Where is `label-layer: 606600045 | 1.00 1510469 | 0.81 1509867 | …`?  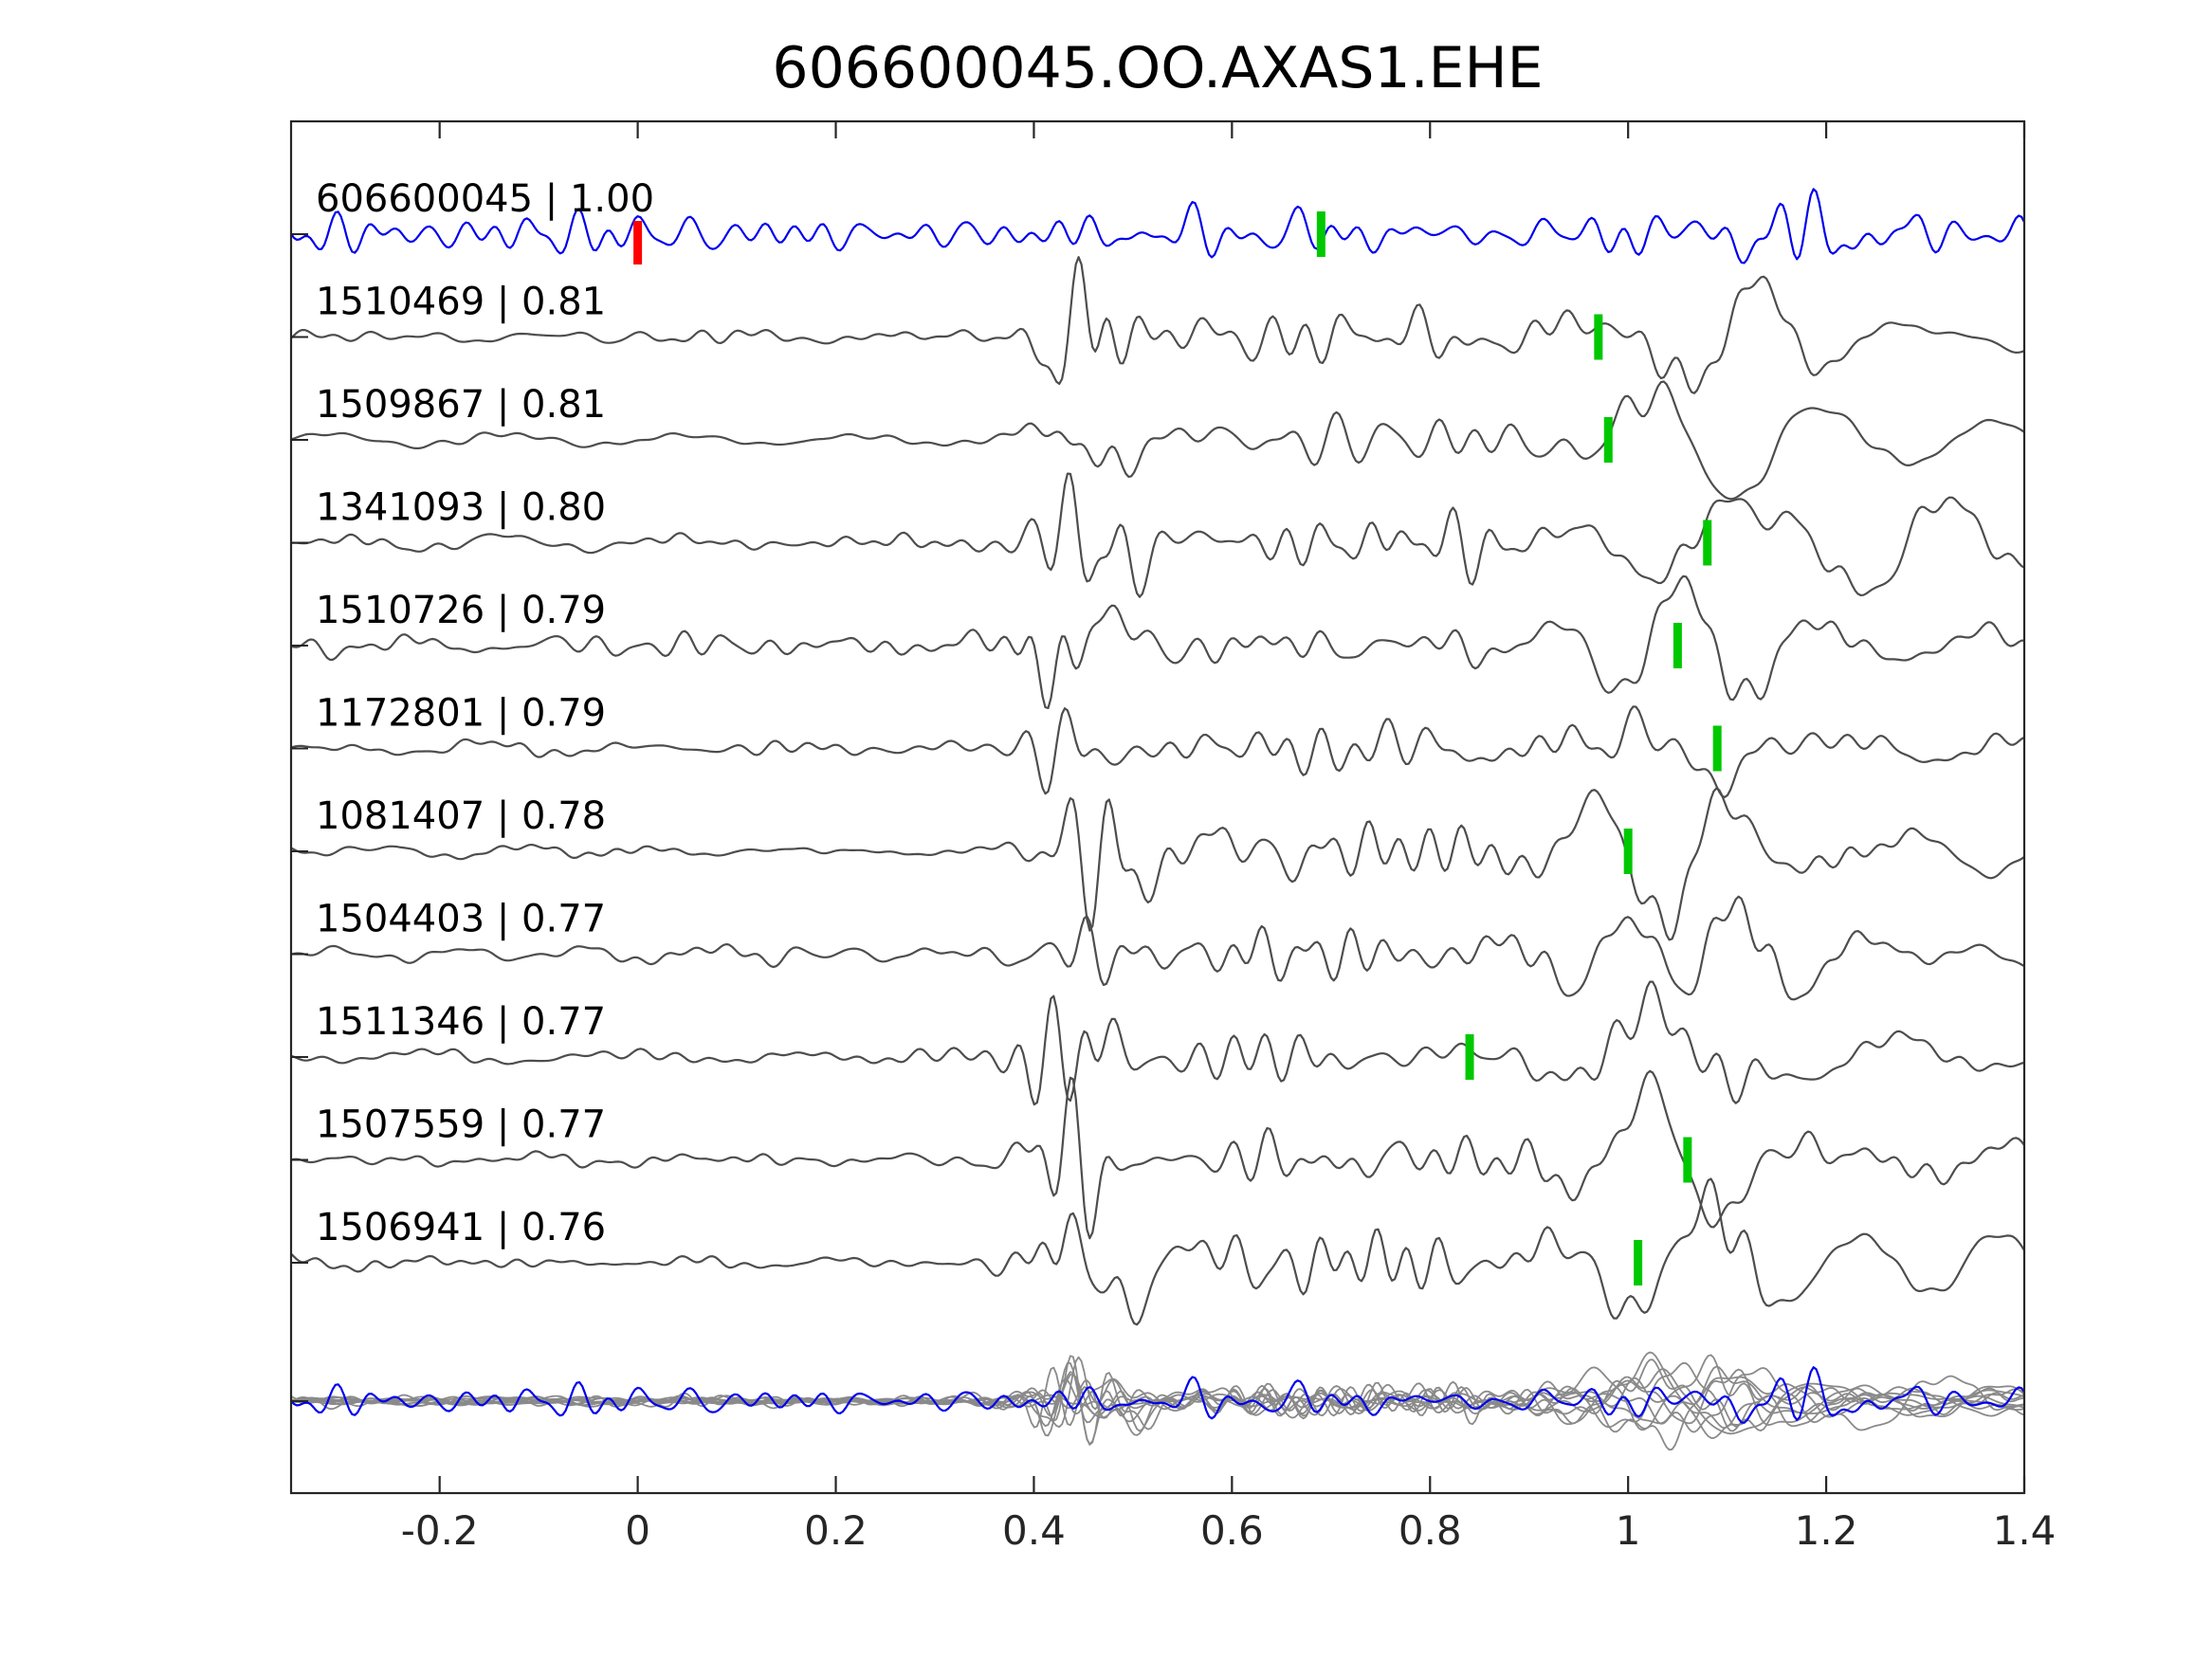
label-layer: 606600045 | 1.00 1510469 | 0.81 1509867 | … is located at coordinates (485, 713).